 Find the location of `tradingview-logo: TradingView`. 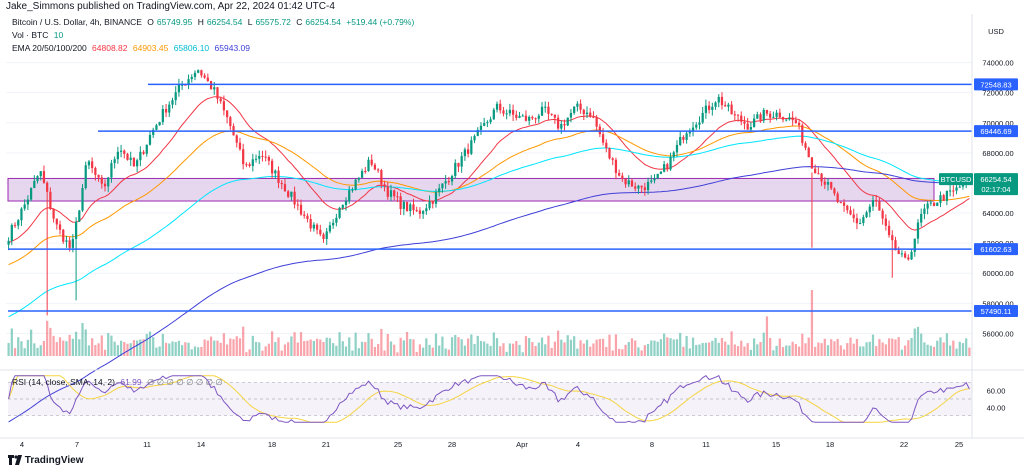

tradingview-logo: TradingView is located at coordinates (46, 460).